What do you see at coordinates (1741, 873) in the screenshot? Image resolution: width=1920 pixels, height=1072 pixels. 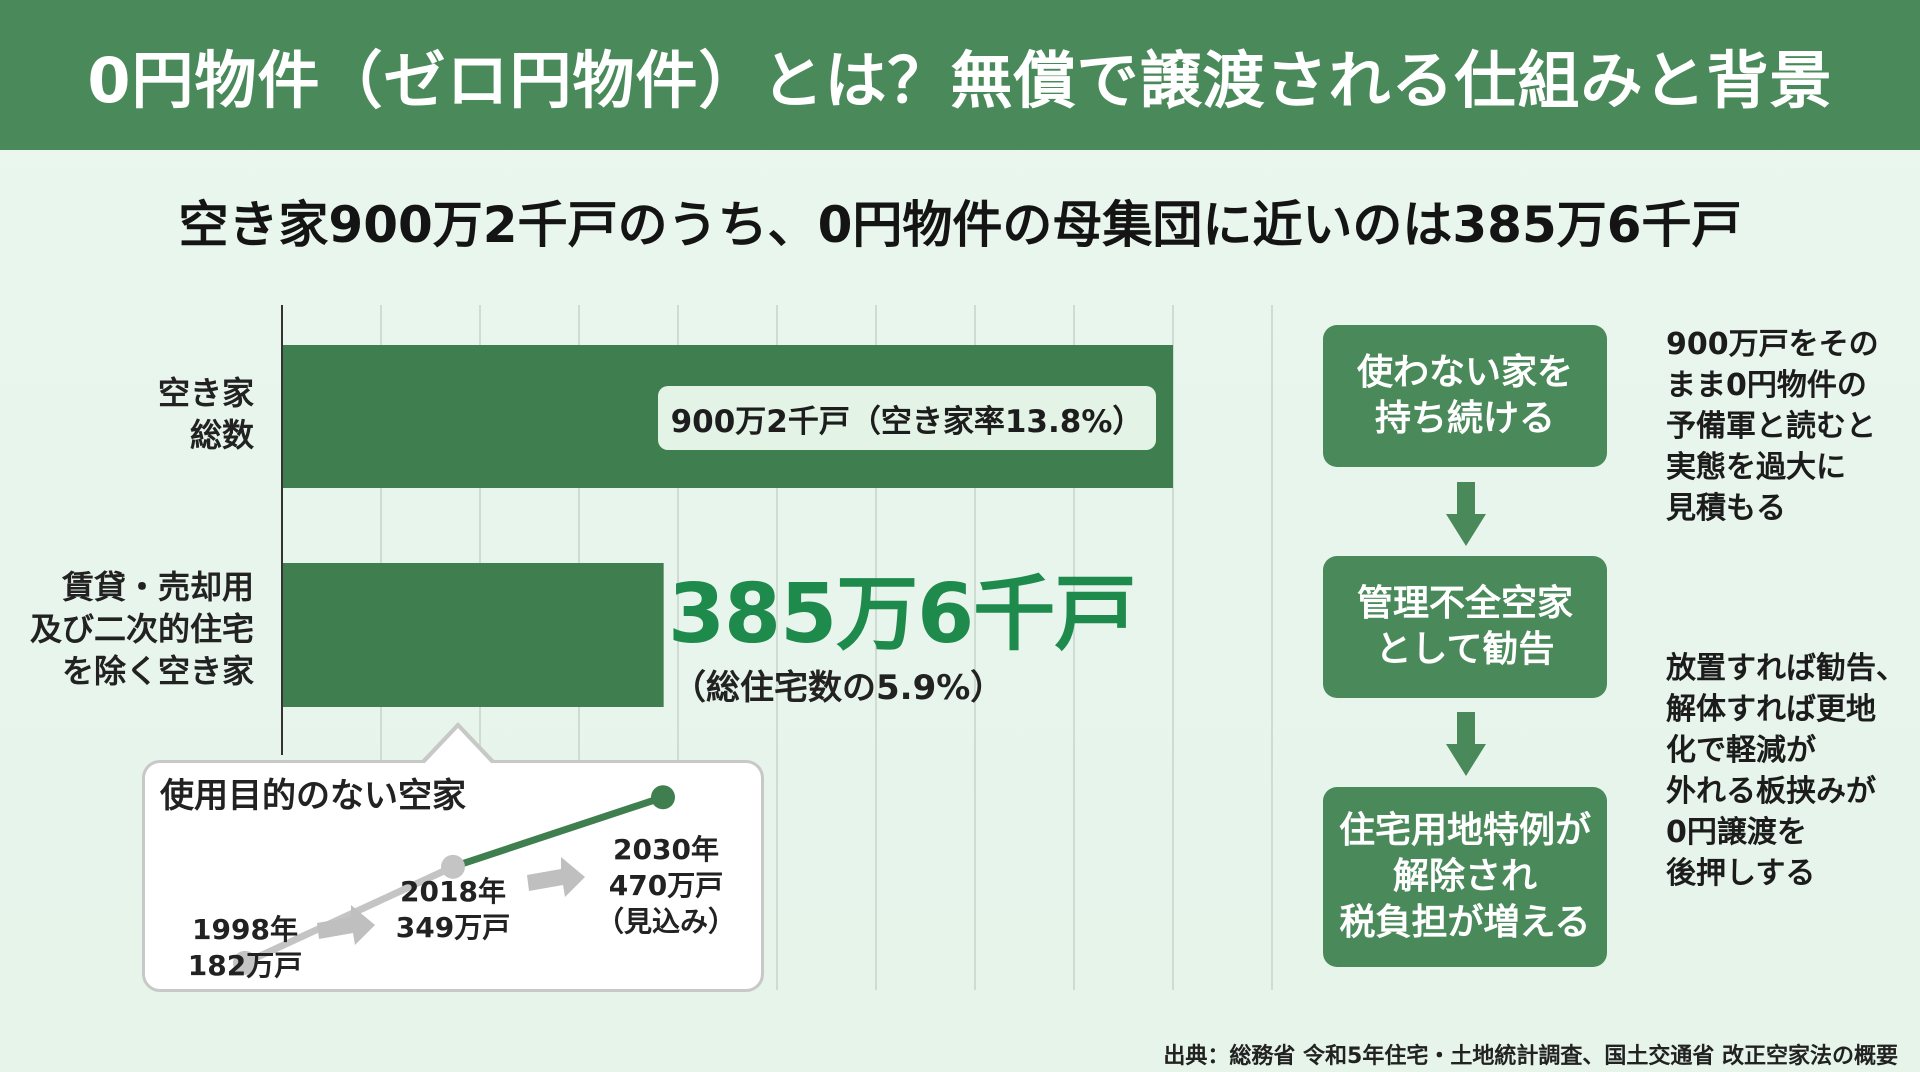 I see `note-line: 後押しする` at bounding box center [1741, 873].